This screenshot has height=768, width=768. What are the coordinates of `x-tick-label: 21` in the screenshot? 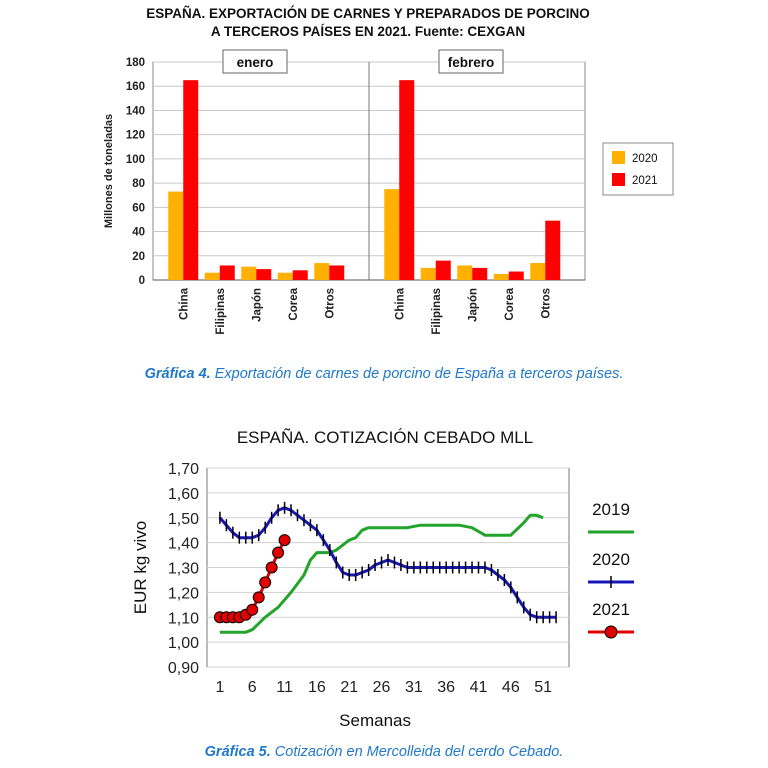 It's located at (349, 687).